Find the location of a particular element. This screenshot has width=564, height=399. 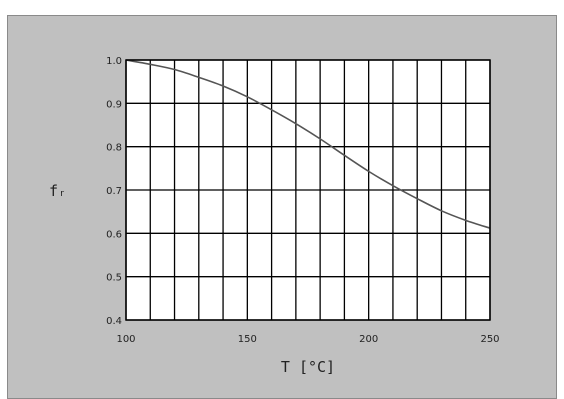

x-tick-label: 250 is located at coordinates (489, 339).